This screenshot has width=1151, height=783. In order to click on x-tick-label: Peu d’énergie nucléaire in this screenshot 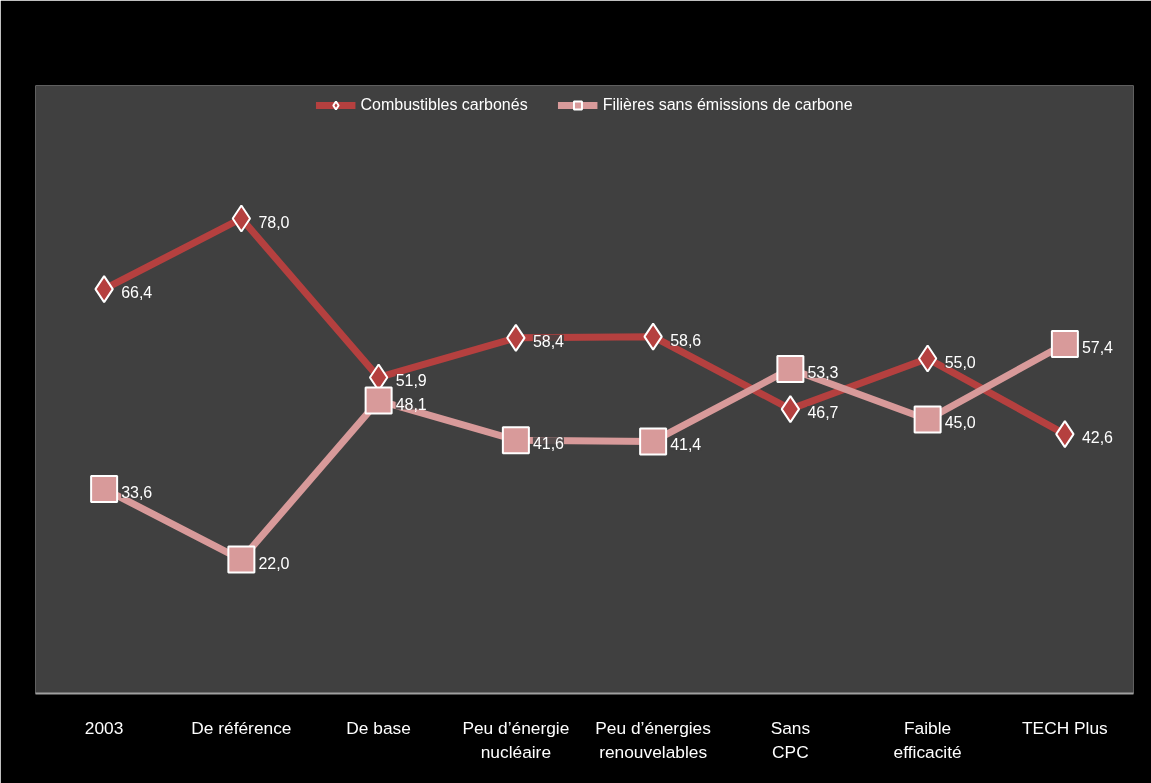, I will do `click(516, 739)`.